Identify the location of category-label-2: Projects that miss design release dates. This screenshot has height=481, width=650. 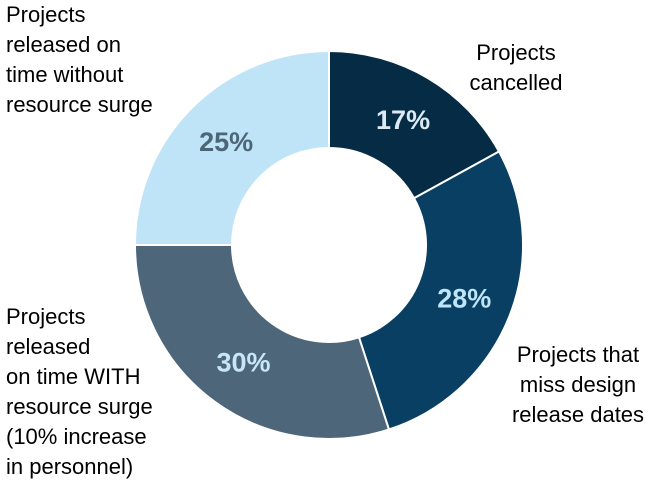
(578, 384).